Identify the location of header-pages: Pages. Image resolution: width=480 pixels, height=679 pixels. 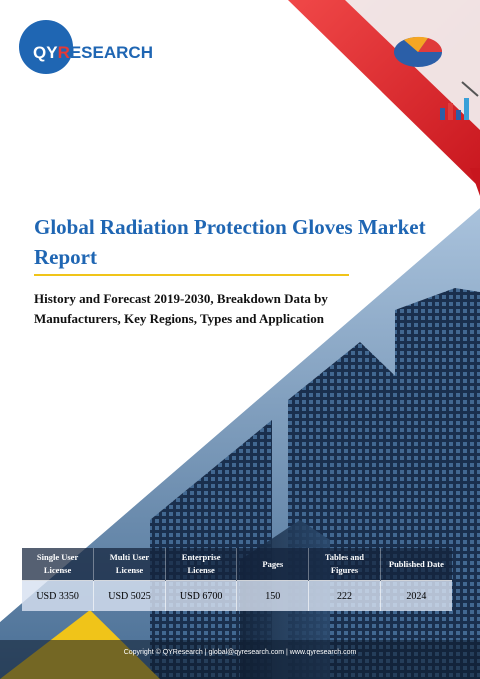
(273, 564).